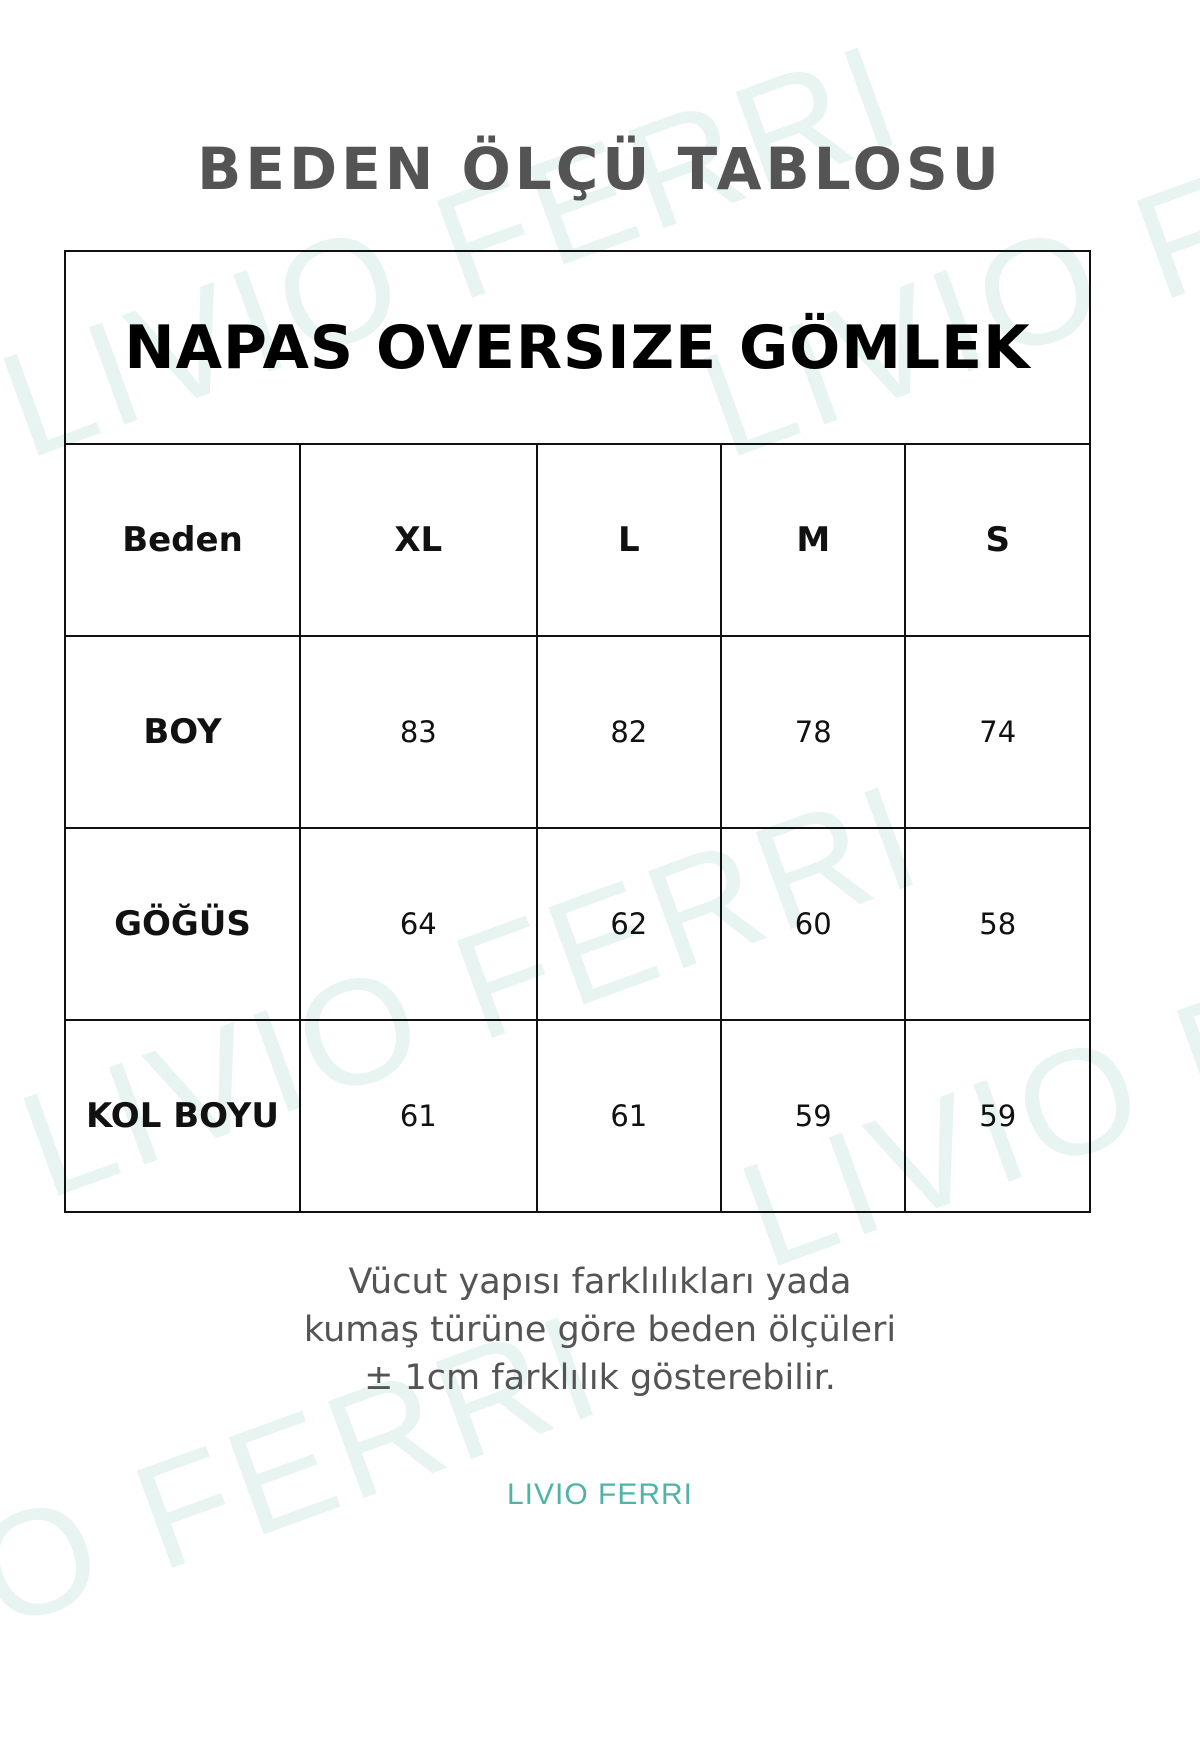  I want to click on product-name: NAPAS OVERSIZE GÖMLEK, so click(577, 347).